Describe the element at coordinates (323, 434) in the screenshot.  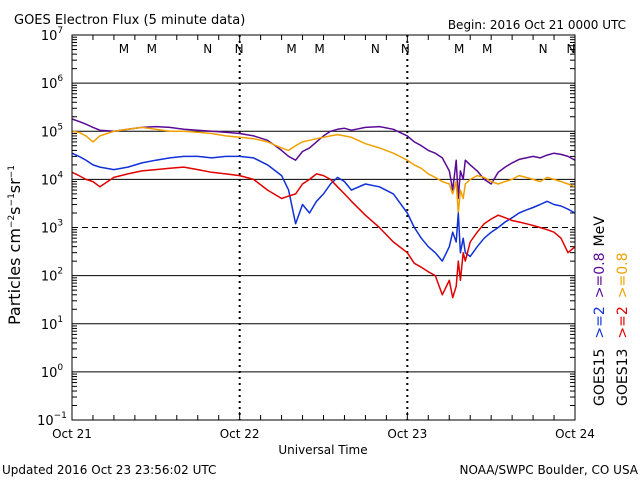
I see `x-tick-labels: Oct 21 Oct 22 Oct 23 Oct 24` at that location.